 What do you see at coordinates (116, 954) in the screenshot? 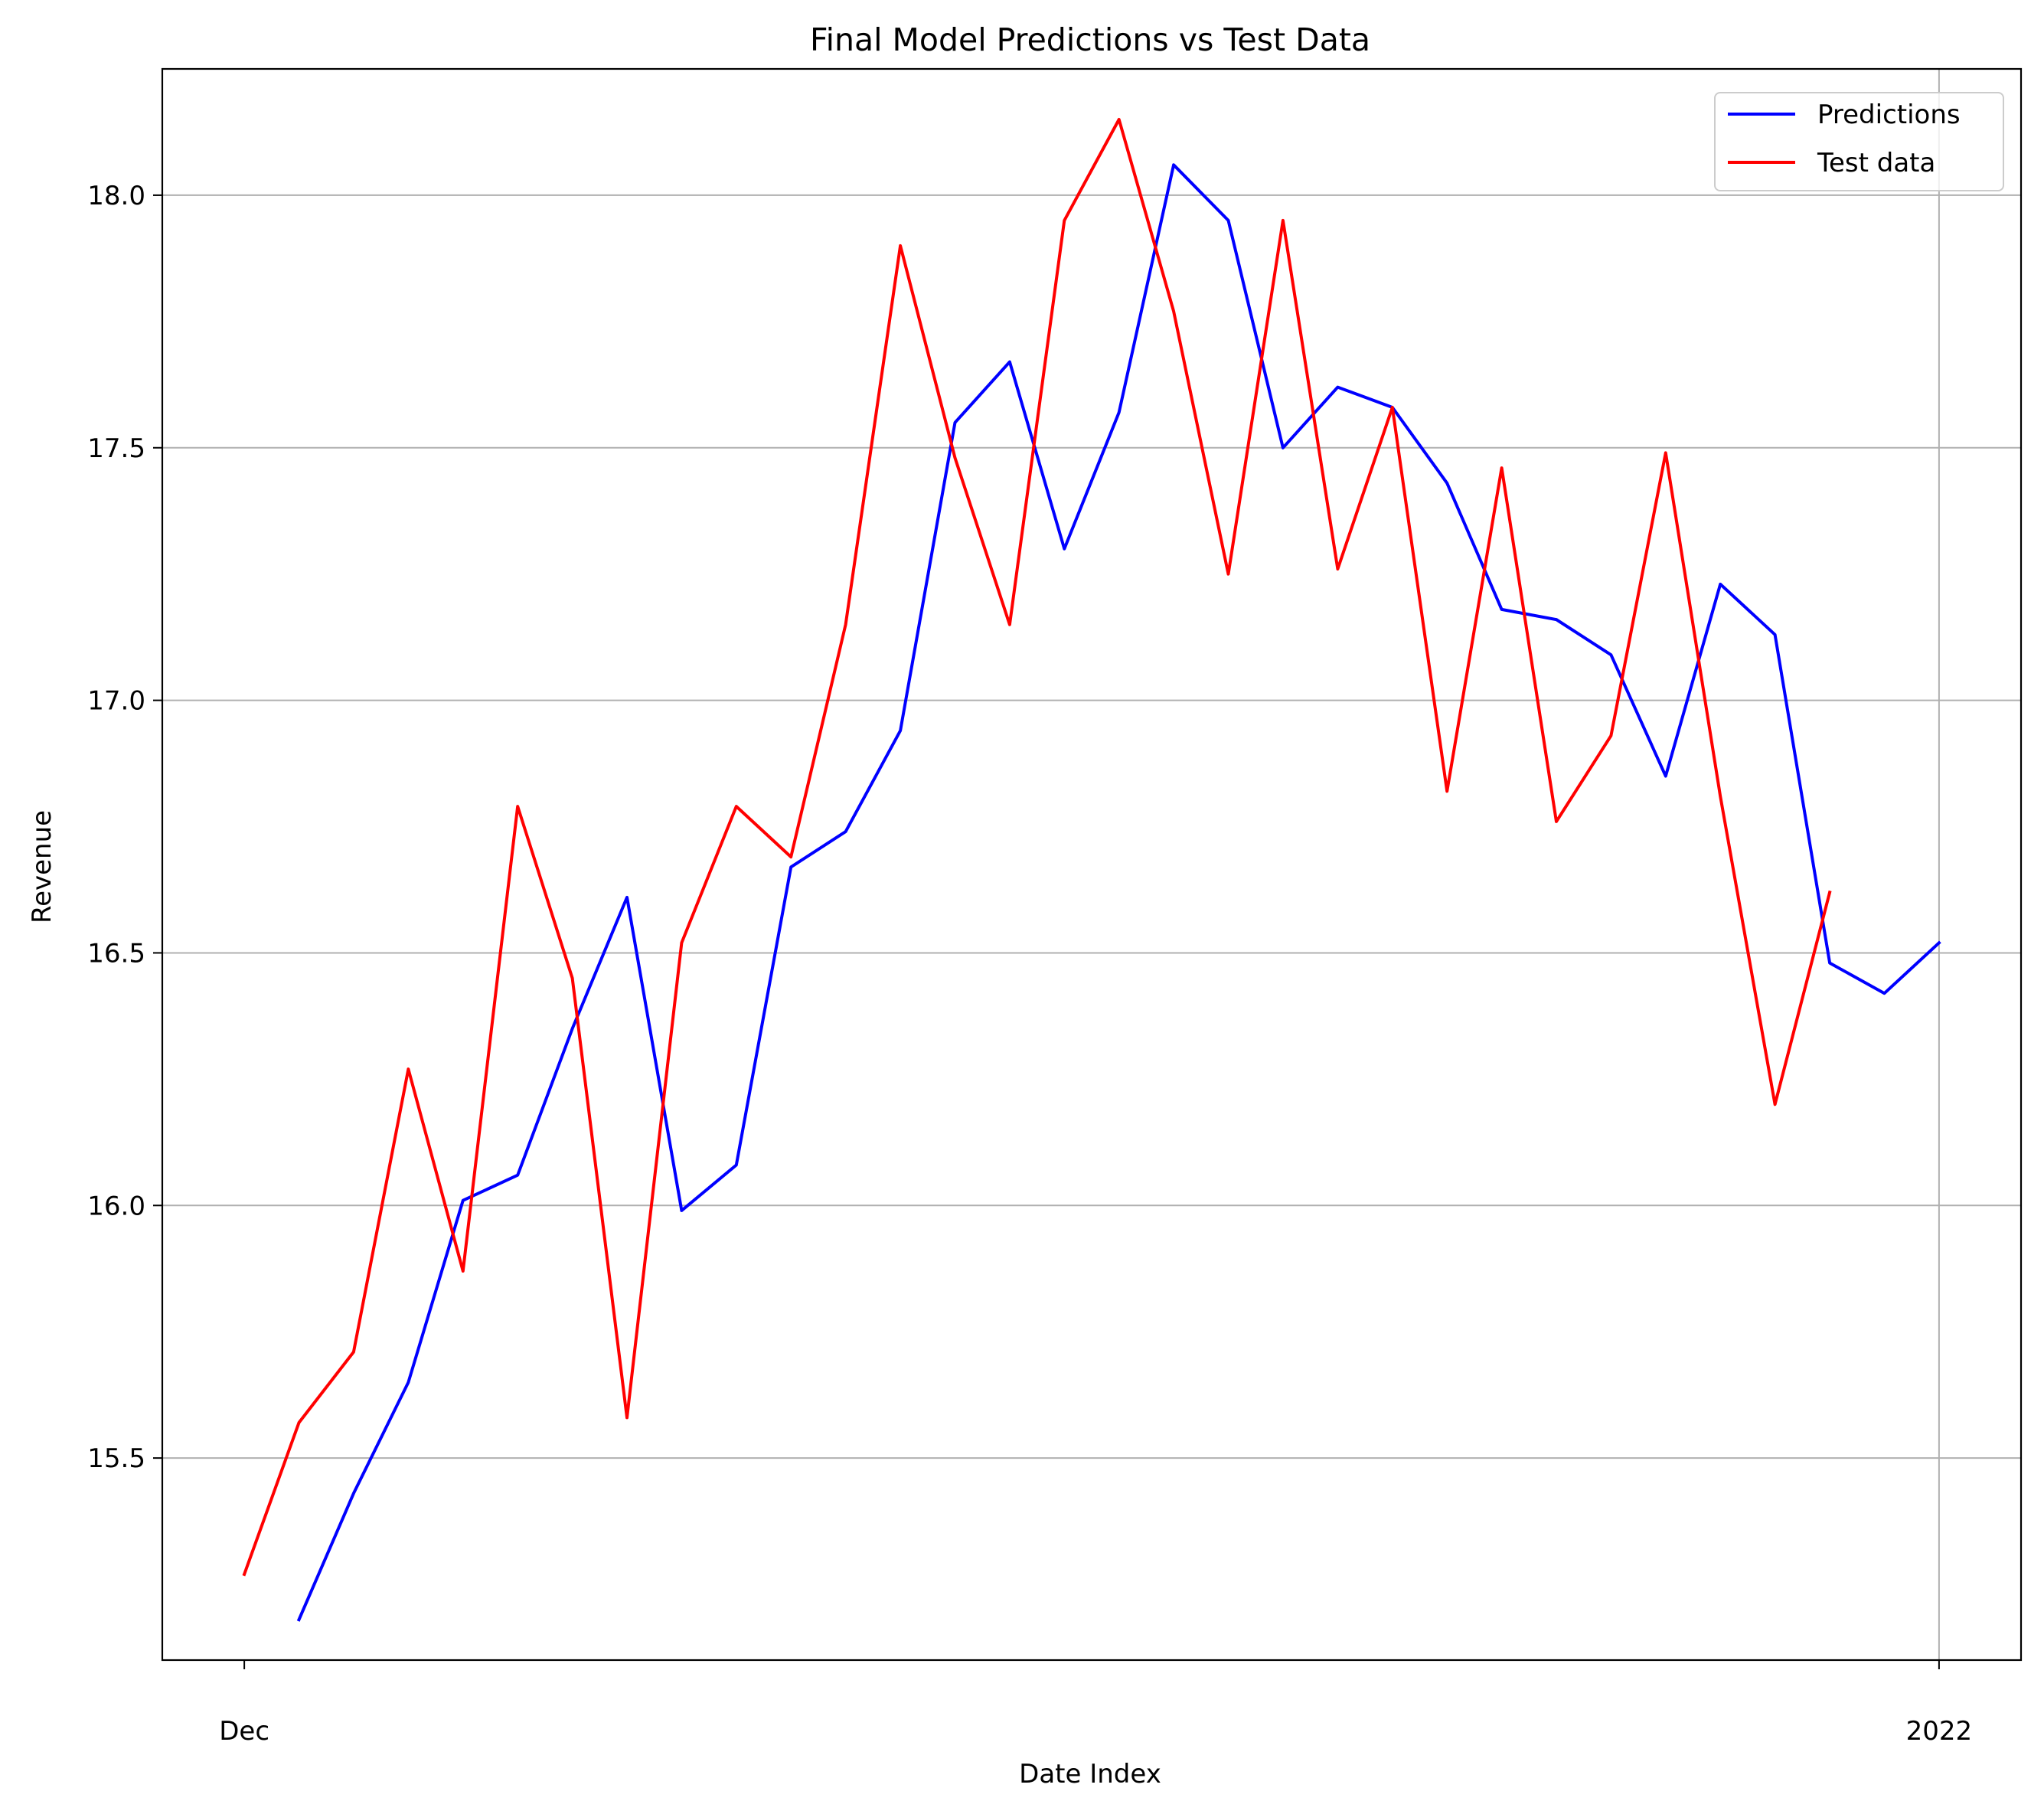
I see `y-tick-label: 16.5` at bounding box center [116, 954].